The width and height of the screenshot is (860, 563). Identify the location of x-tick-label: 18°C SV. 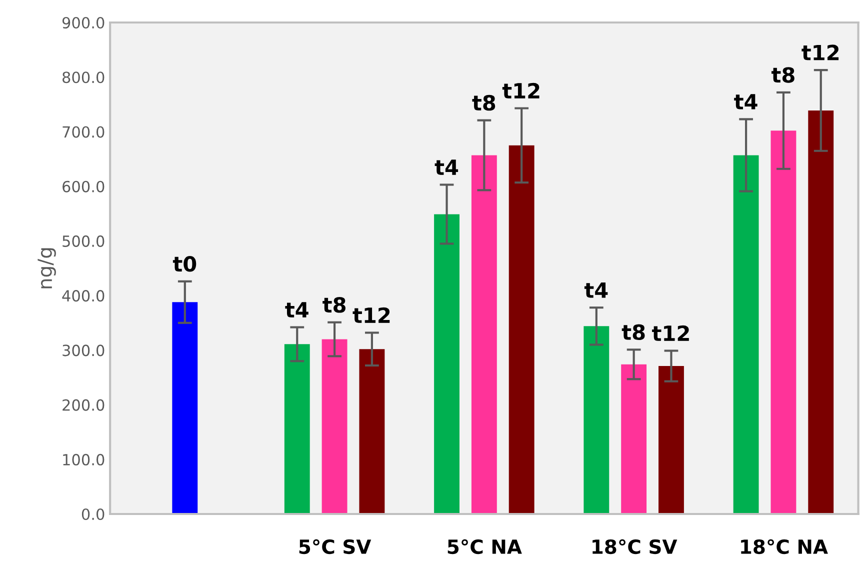
(635, 546).